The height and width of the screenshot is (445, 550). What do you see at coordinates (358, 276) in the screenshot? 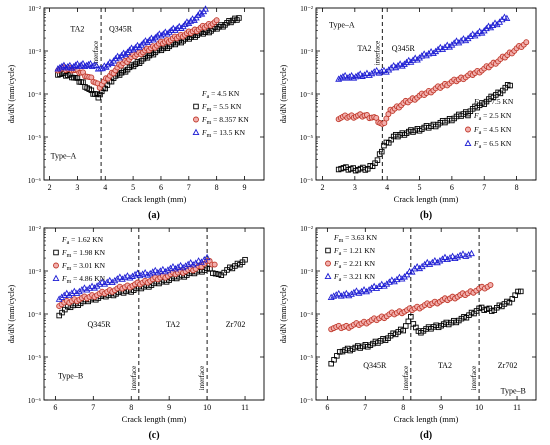
I see `legend-label: = 3.21 KN` at bounding box center [358, 276].